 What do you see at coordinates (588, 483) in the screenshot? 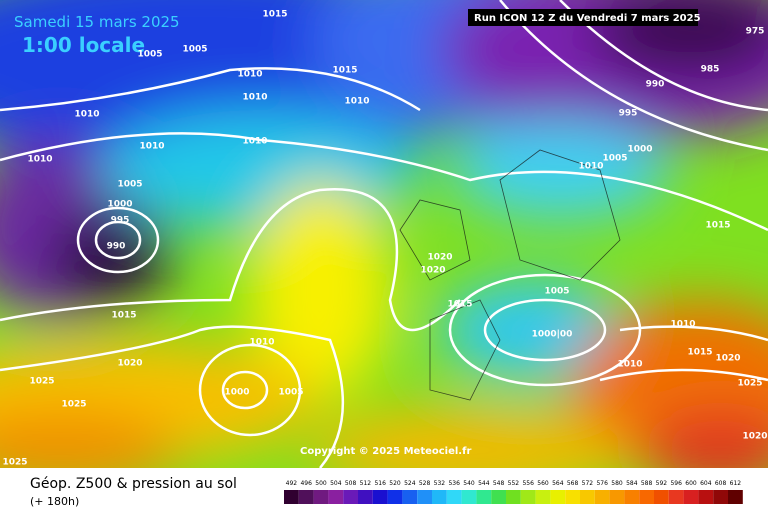
I see `scale-label: 572` at bounding box center [588, 483].